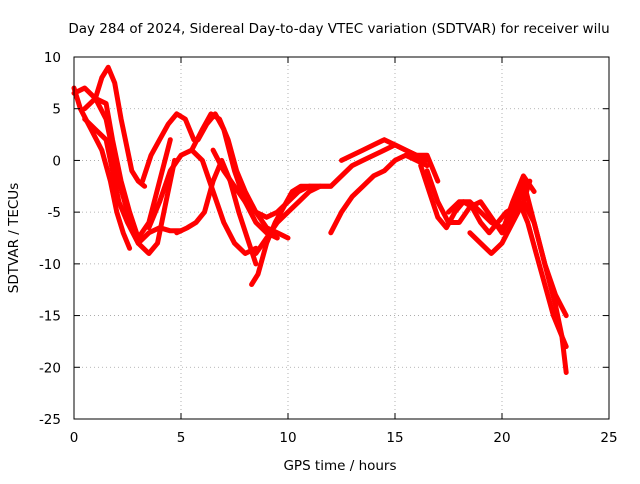 The image size is (640, 484). Describe the element at coordinates (54, 213) in the screenshot. I see `y-tick-label: -5` at that location.